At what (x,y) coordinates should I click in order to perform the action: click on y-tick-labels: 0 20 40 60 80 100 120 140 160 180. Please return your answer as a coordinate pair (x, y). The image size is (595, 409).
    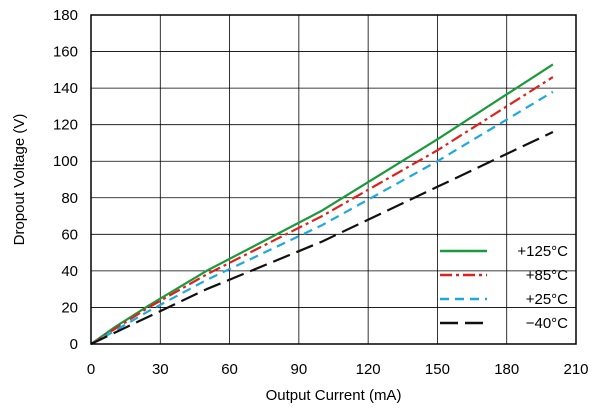
    Looking at the image, I should click on (65, 180).